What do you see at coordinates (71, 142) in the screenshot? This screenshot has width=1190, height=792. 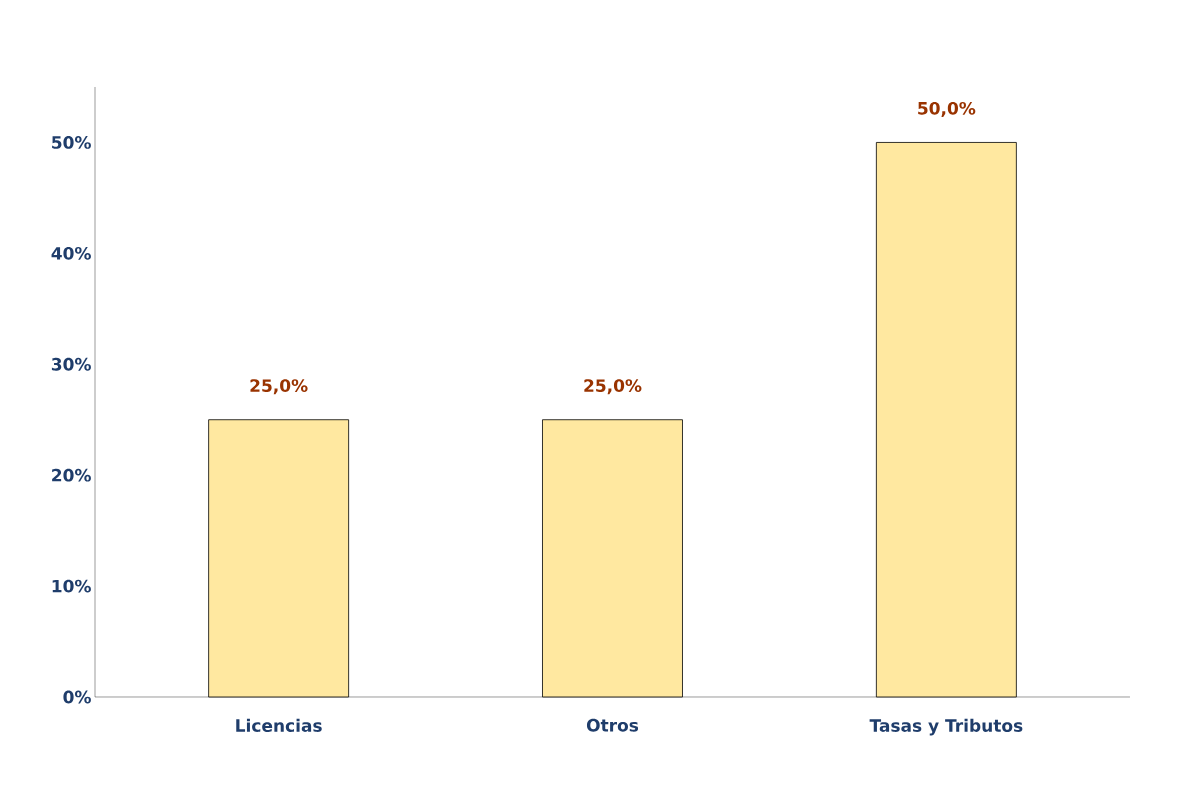 I see `y-tick-label: 50%` at bounding box center [71, 142].